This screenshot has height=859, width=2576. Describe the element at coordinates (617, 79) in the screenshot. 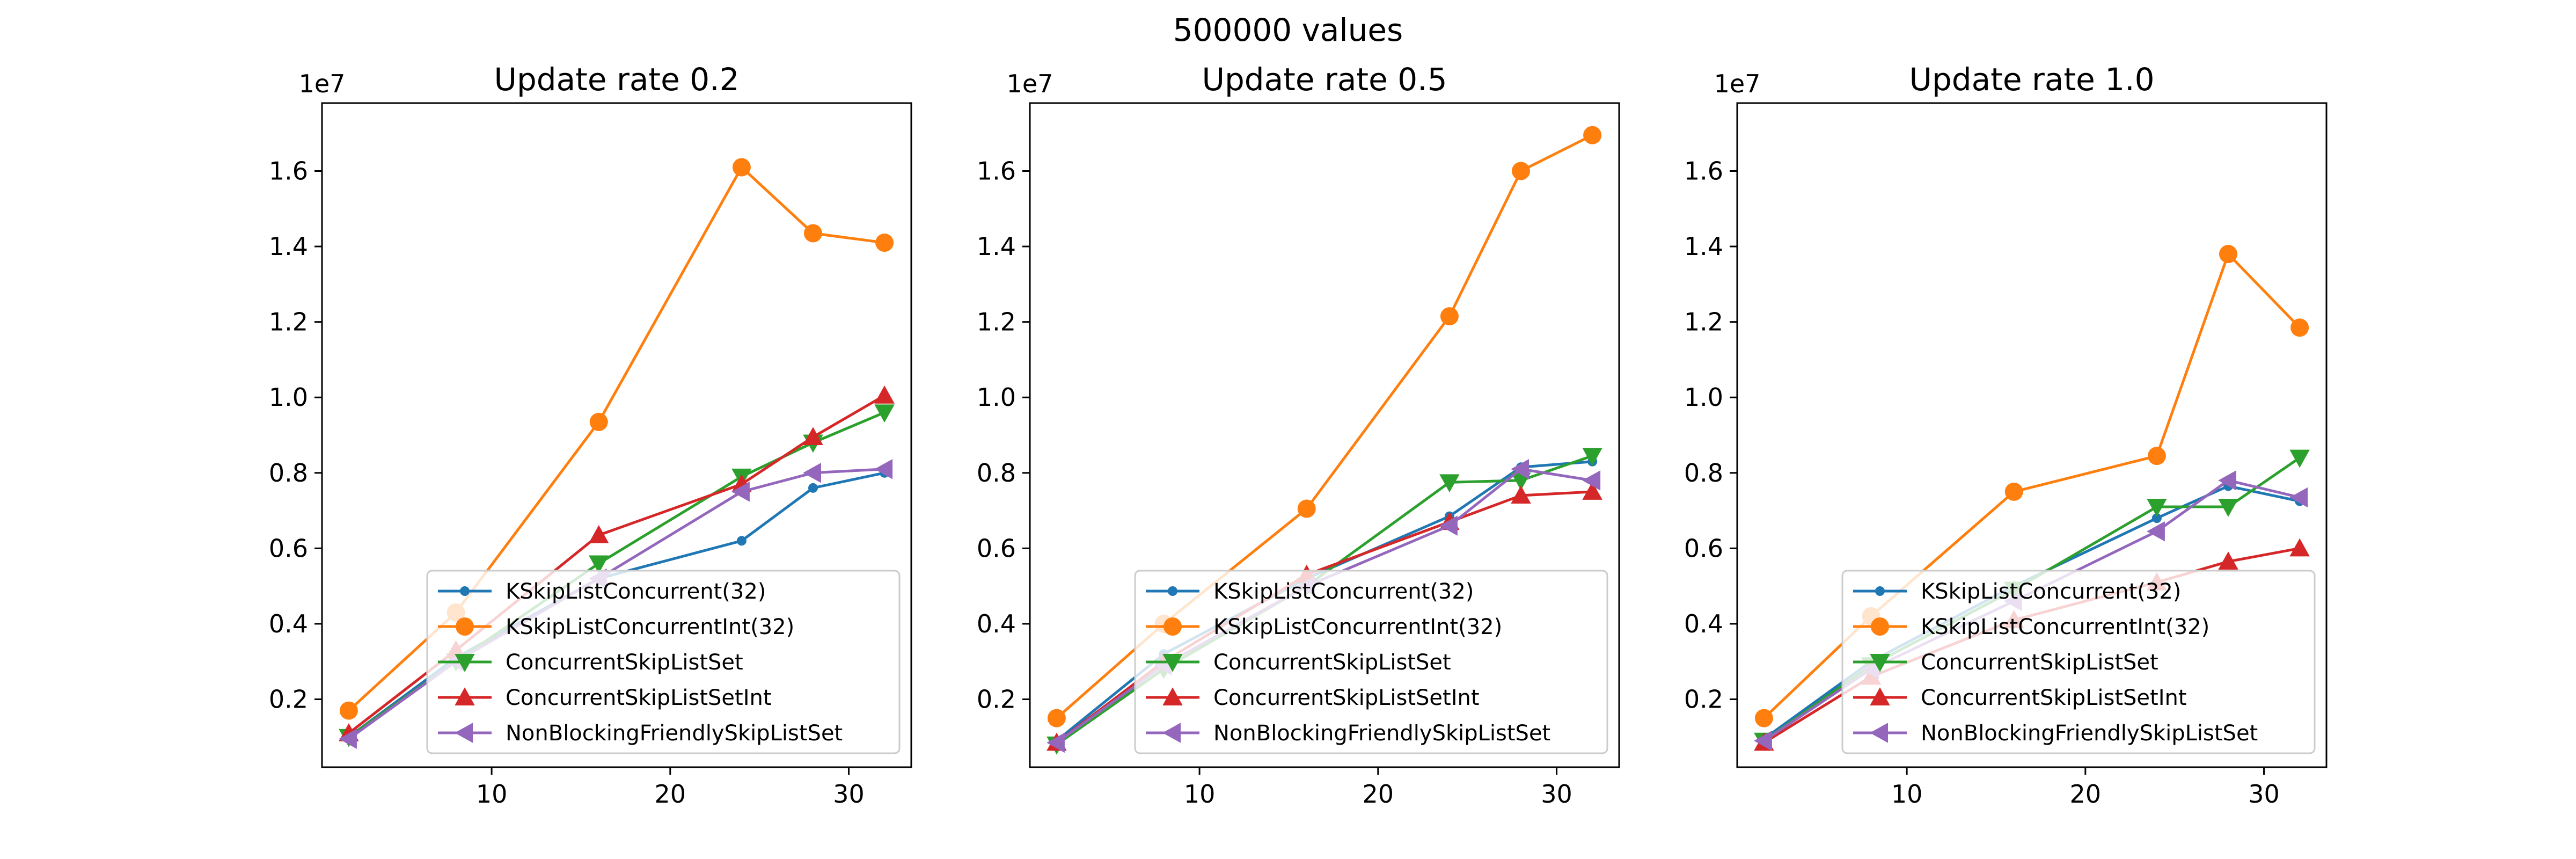

I see `subplot-title: Update rate 0.2` at that location.